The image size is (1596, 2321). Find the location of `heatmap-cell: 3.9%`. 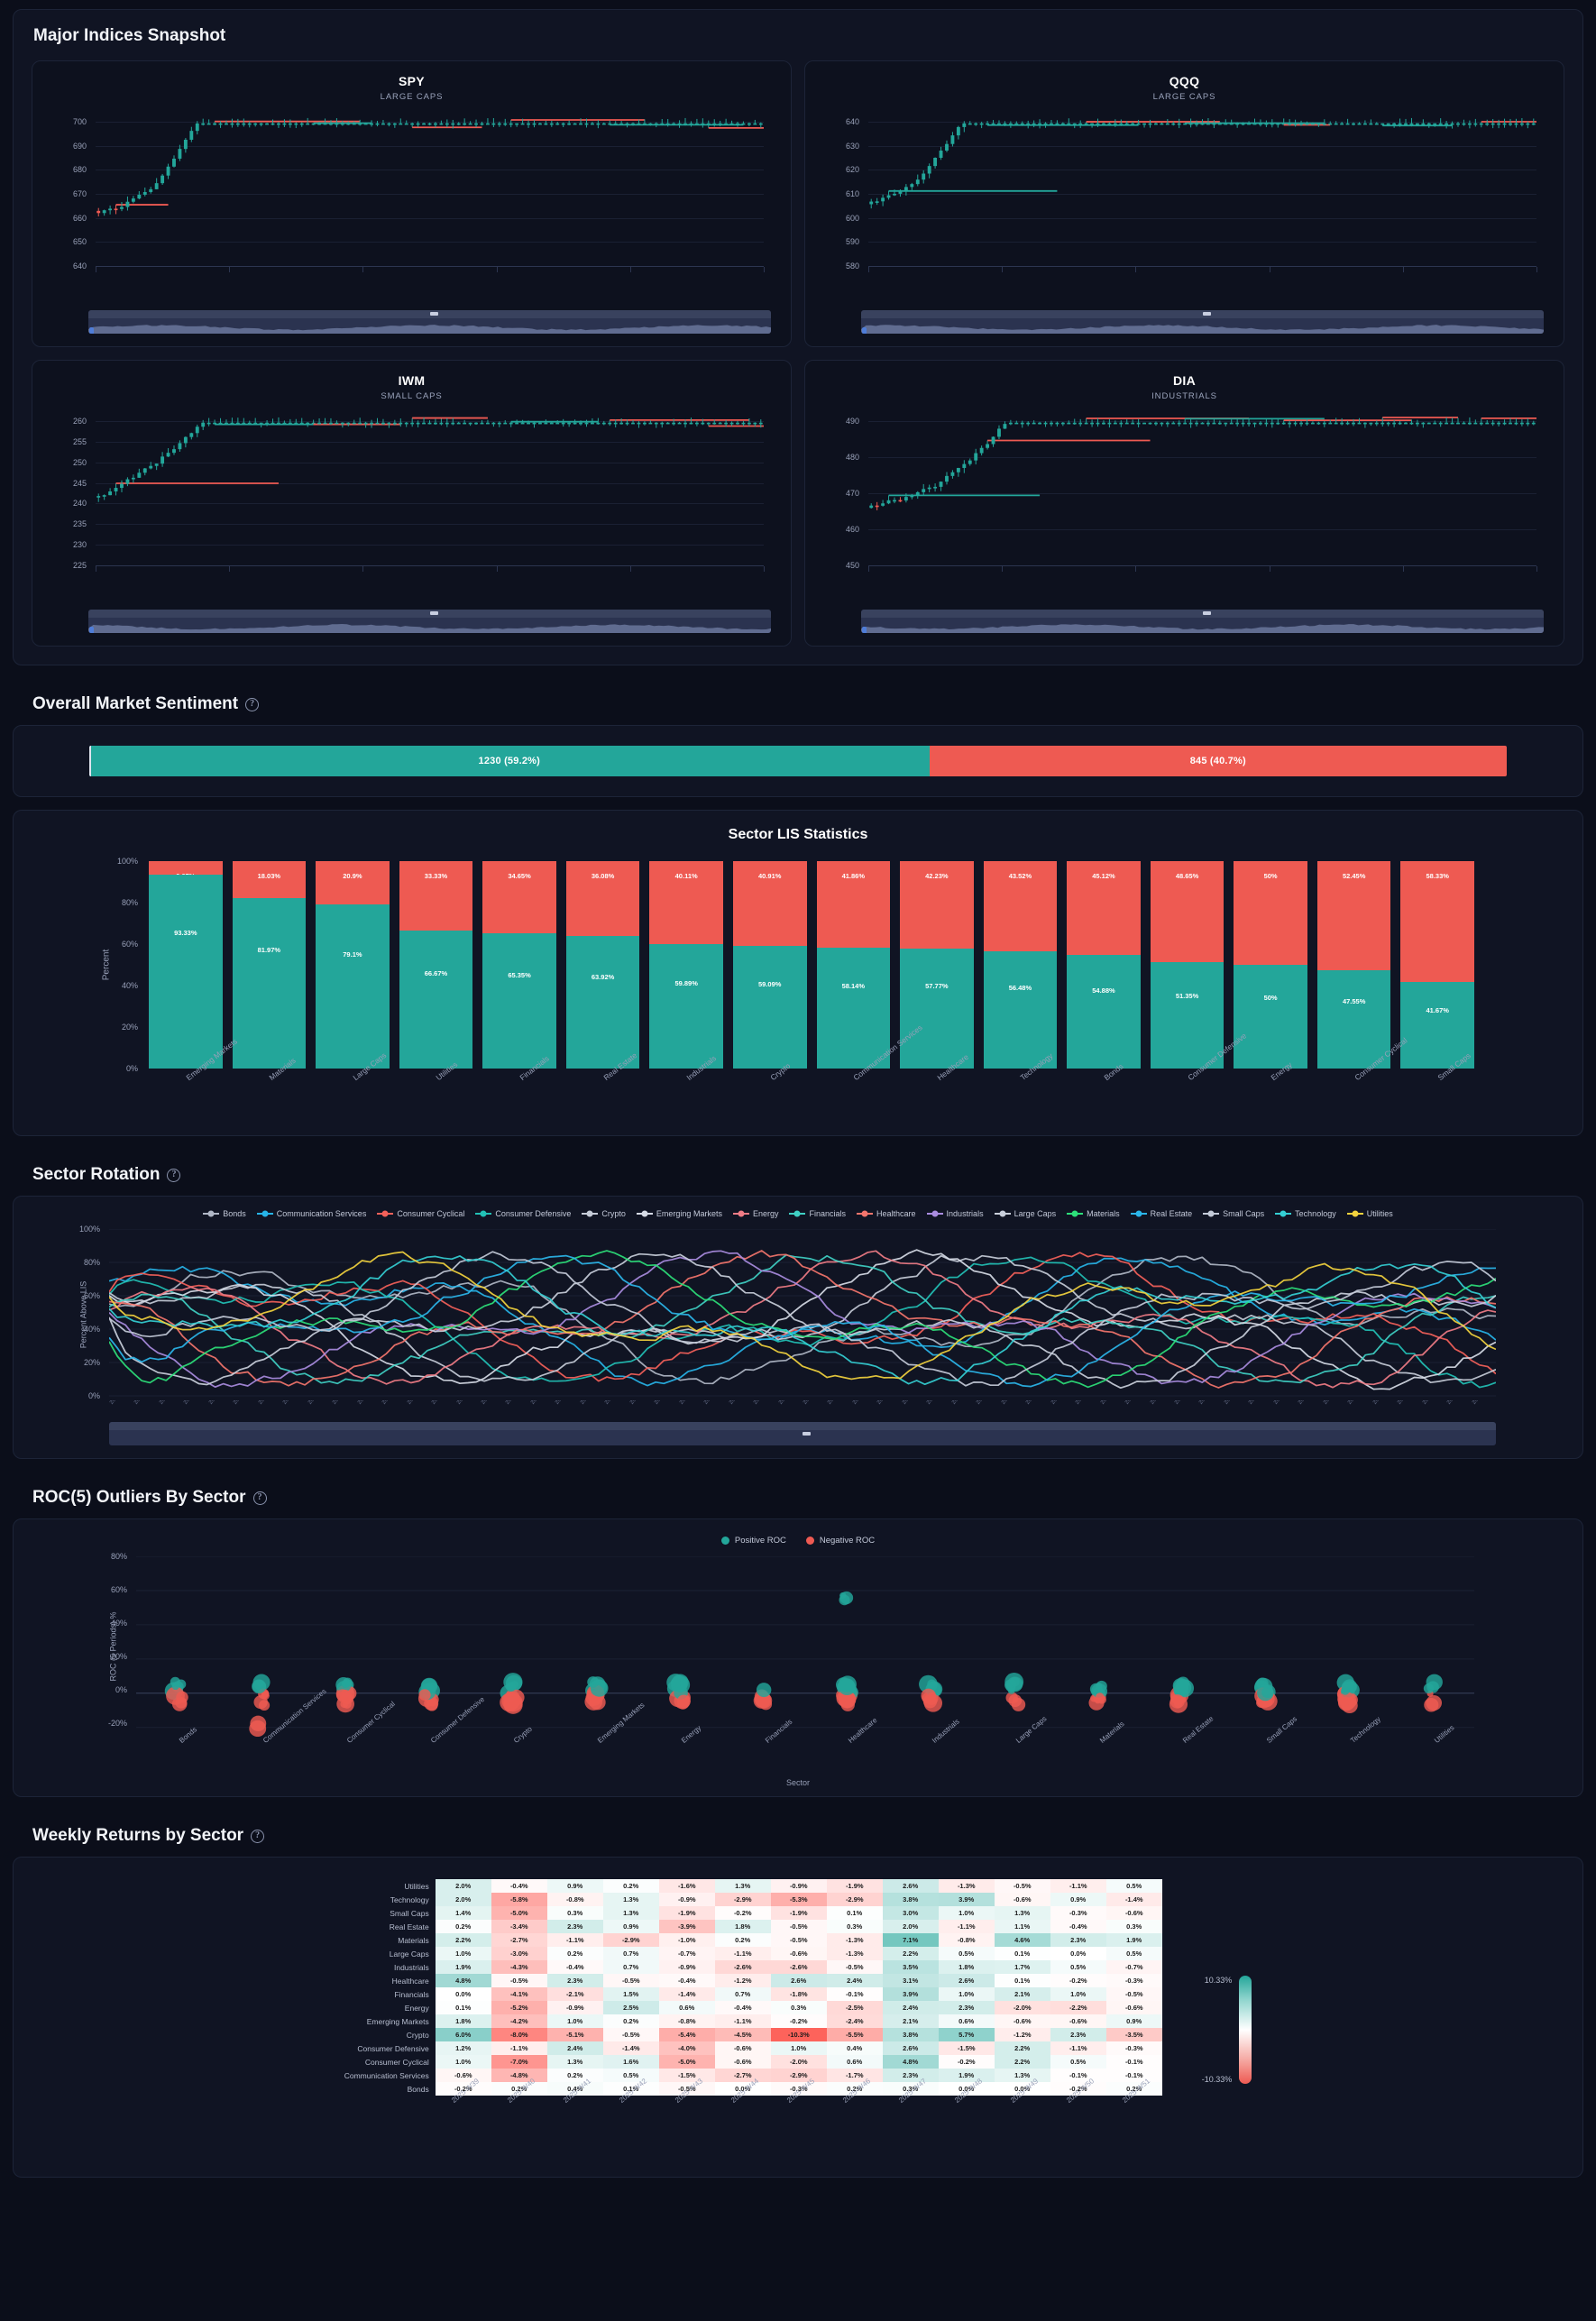

heatmap-cell: 3.9% is located at coordinates (966, 1899).